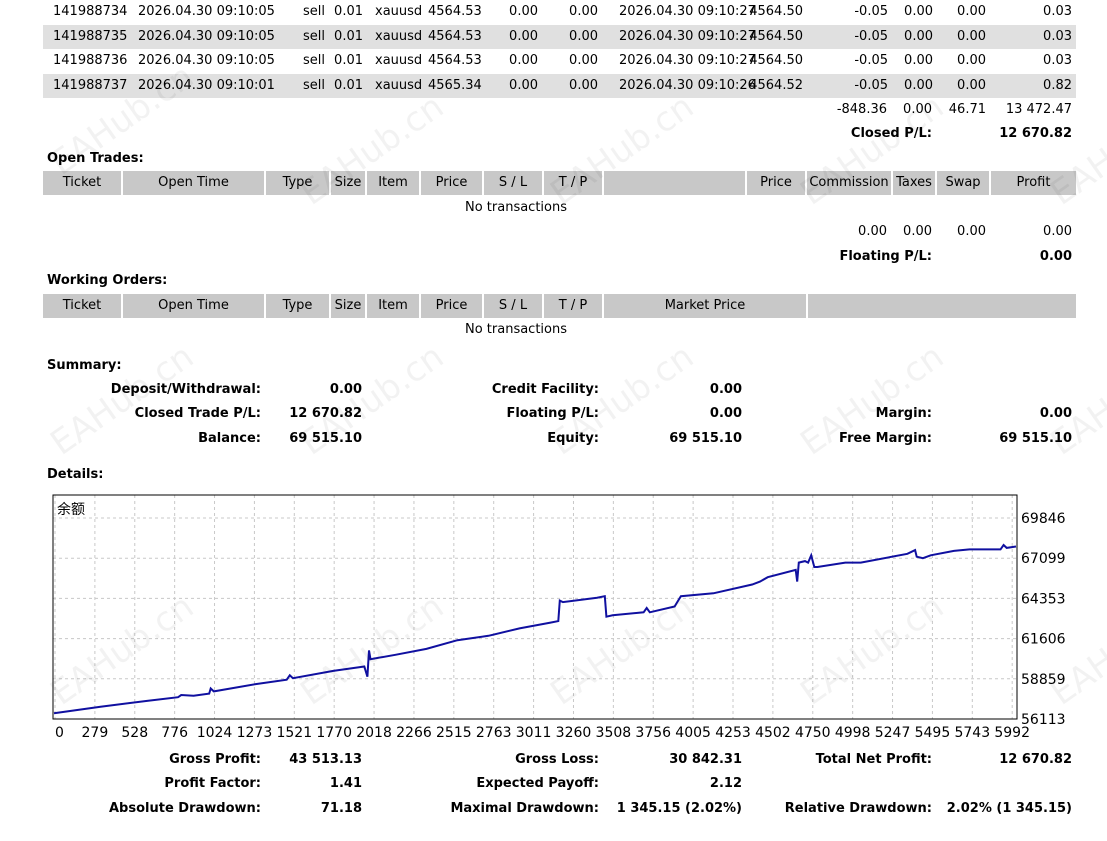  Describe the element at coordinates (206, 85) in the screenshot. I see `cell-open-time: 2026.04.30 09:10:01` at that location.